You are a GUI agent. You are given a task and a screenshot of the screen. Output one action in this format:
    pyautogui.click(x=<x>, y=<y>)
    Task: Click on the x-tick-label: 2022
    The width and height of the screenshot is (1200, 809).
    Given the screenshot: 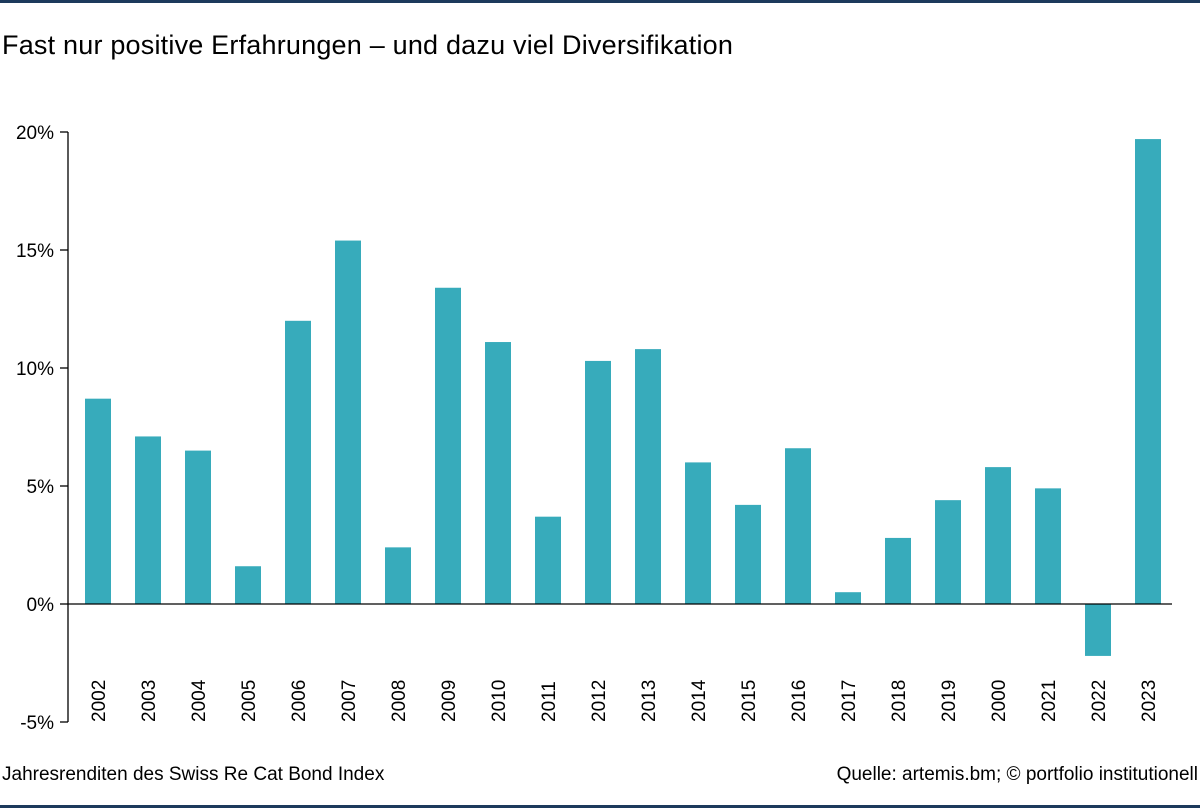 What is the action you would take?
    pyautogui.click(x=1099, y=701)
    